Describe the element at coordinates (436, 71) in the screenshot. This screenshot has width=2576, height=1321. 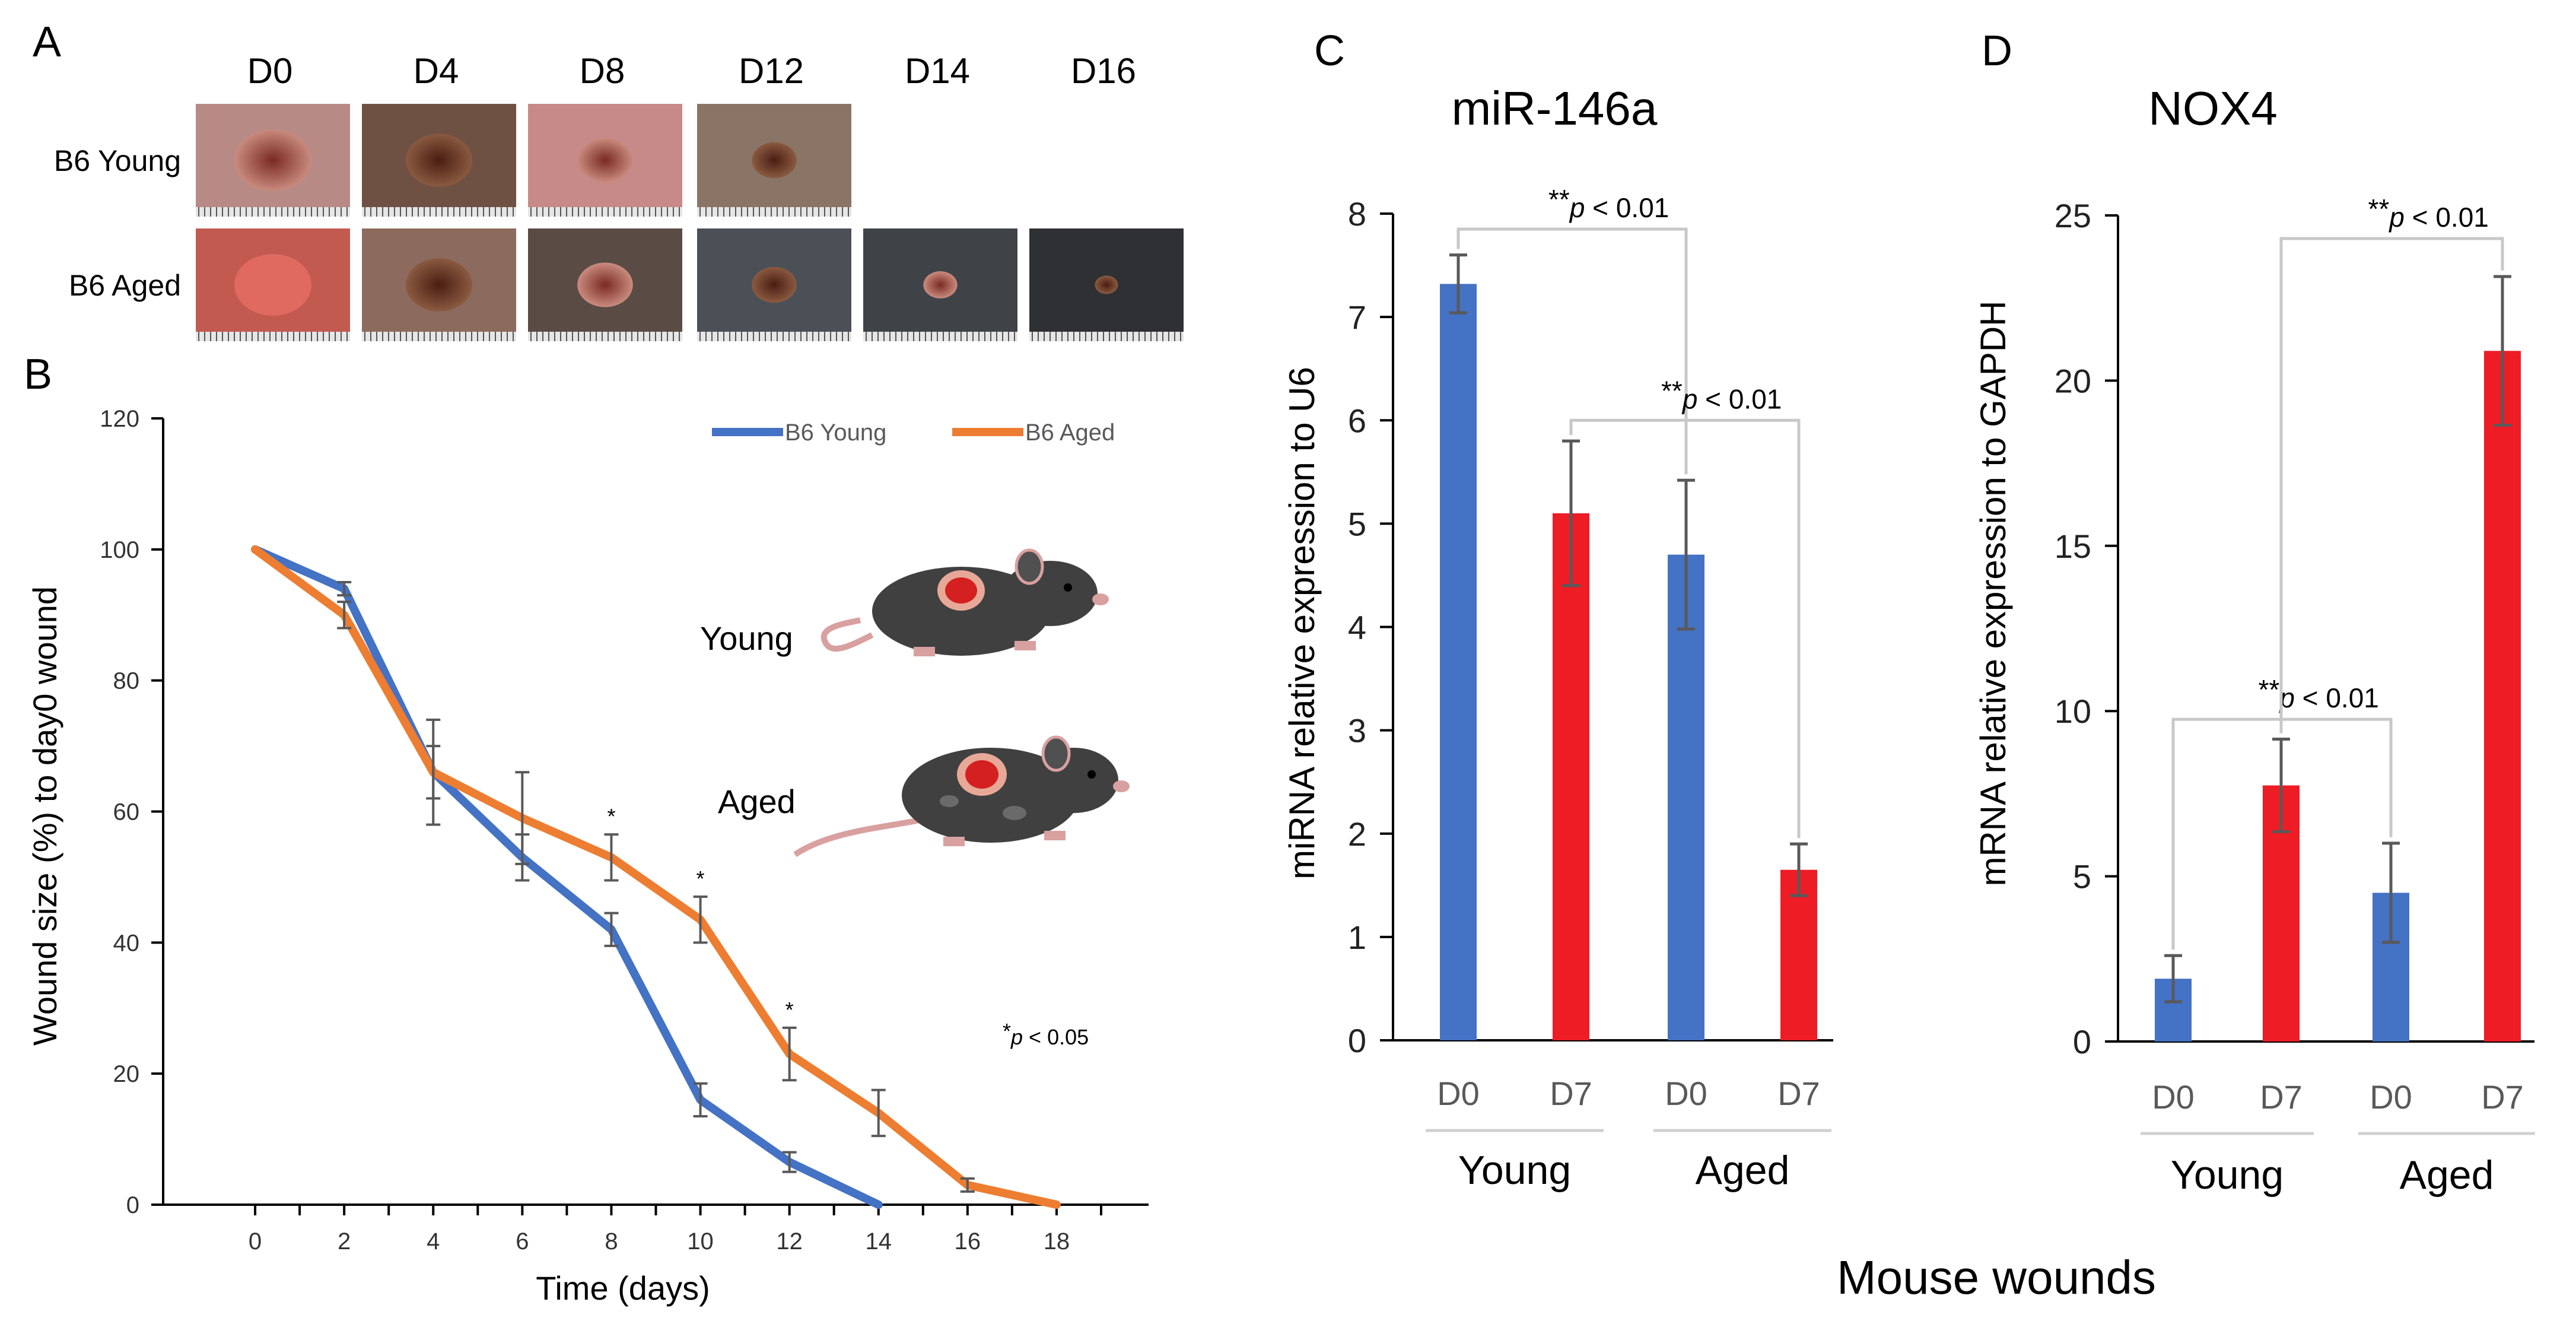
I see `day-label: D4` at that location.